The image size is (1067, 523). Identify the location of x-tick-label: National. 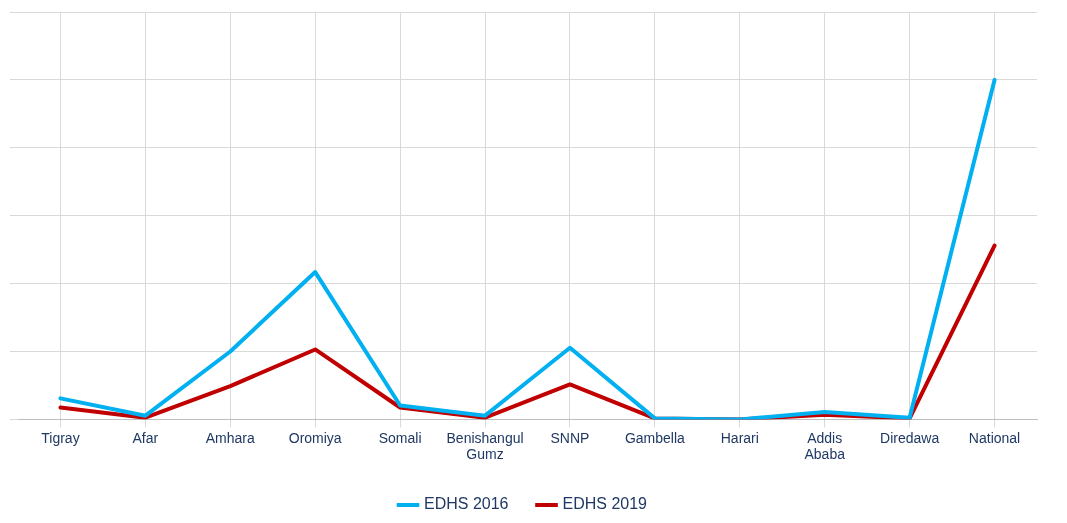
(994, 437).